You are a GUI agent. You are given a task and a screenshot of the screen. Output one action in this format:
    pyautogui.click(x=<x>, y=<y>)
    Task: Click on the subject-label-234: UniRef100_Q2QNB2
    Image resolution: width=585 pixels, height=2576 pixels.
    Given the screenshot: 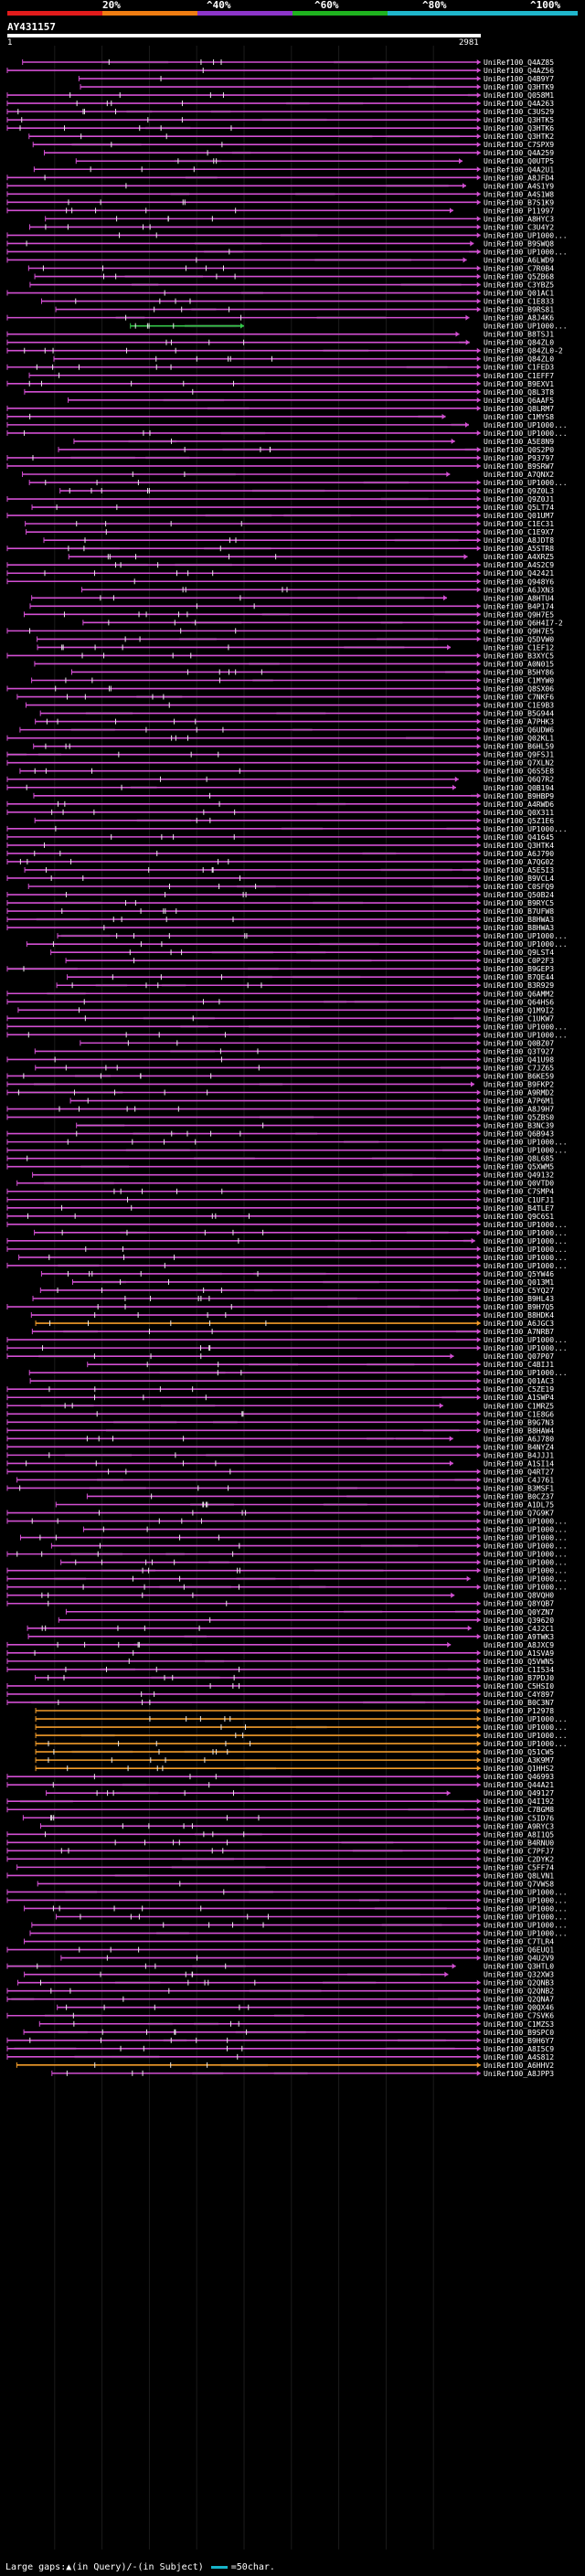 What is the action you would take?
    pyautogui.click(x=519, y=1992)
    